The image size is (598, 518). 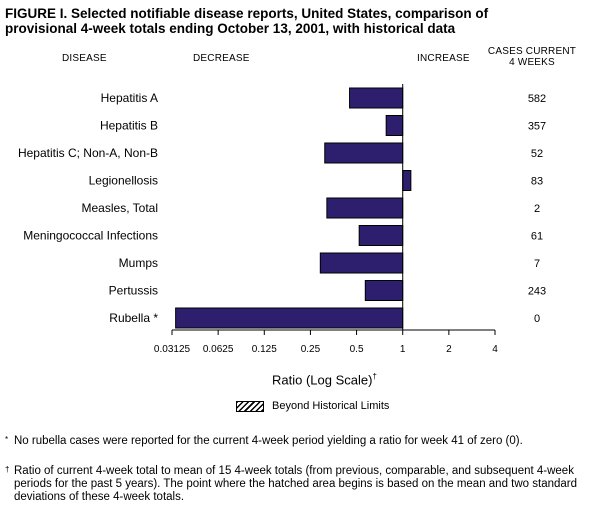 I want to click on footnote-1-mark: *, so click(x=7, y=439).